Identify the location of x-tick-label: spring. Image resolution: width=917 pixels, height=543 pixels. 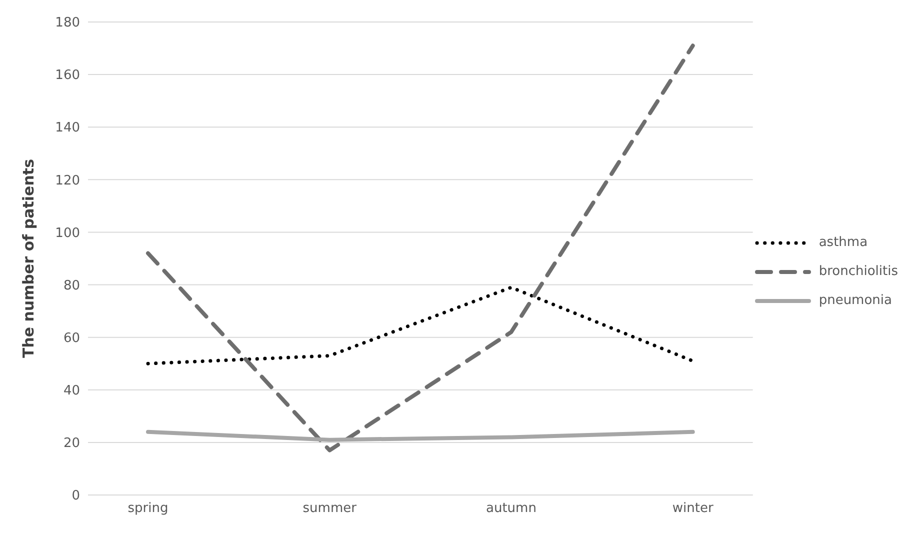
(148, 508).